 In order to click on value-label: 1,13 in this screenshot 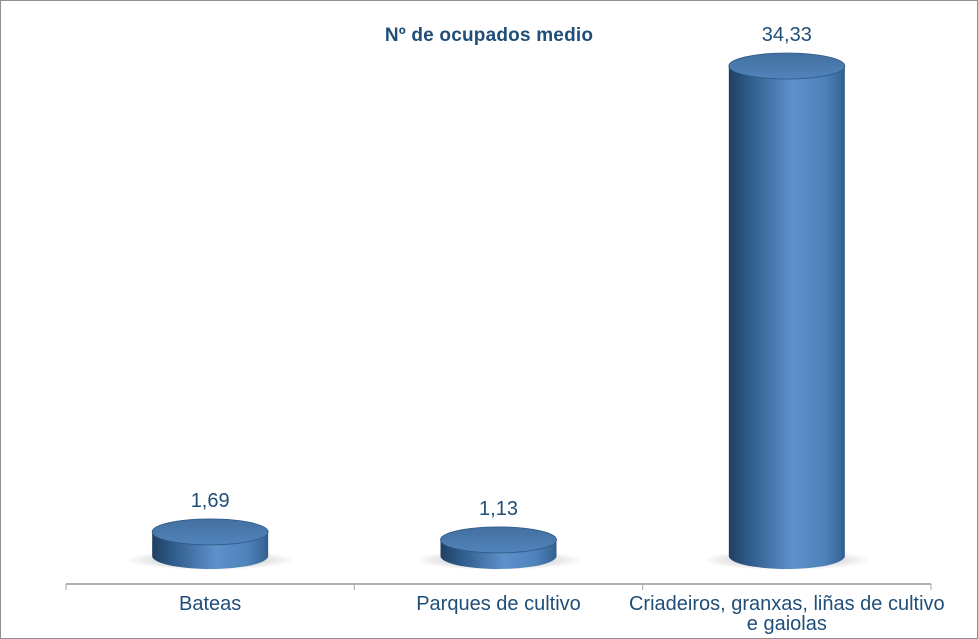, I will do `click(498, 509)`.